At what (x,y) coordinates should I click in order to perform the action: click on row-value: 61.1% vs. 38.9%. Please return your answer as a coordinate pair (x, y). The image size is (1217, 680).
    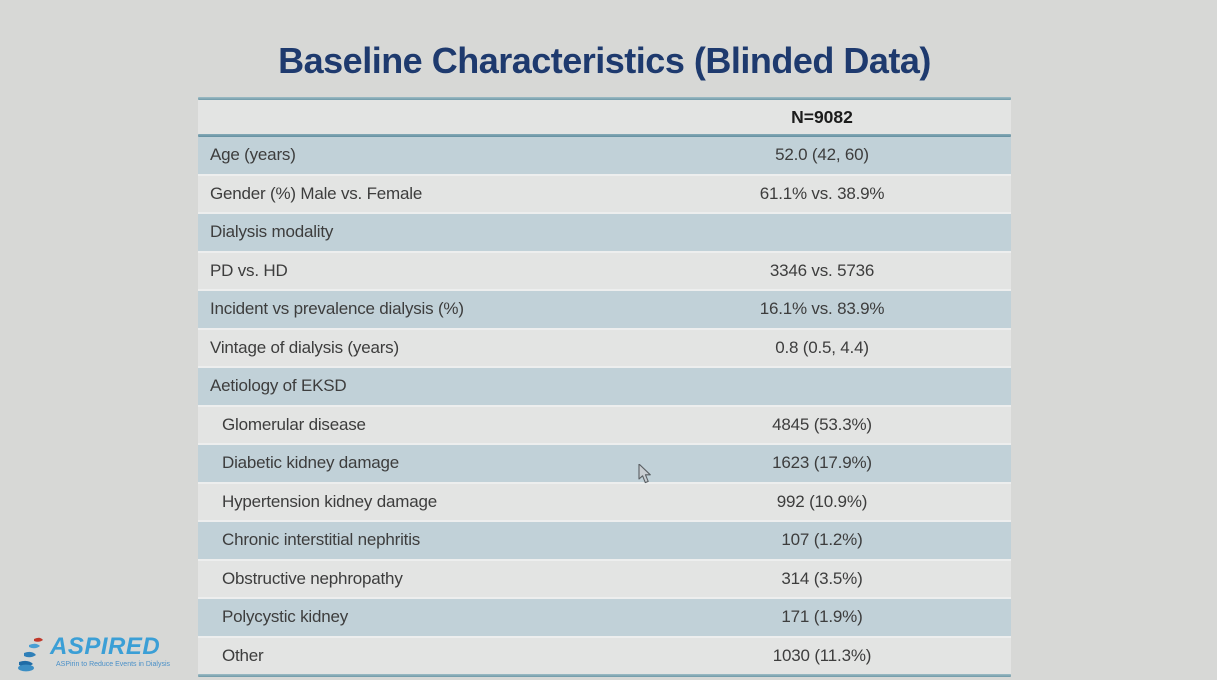
    Looking at the image, I should click on (822, 193).